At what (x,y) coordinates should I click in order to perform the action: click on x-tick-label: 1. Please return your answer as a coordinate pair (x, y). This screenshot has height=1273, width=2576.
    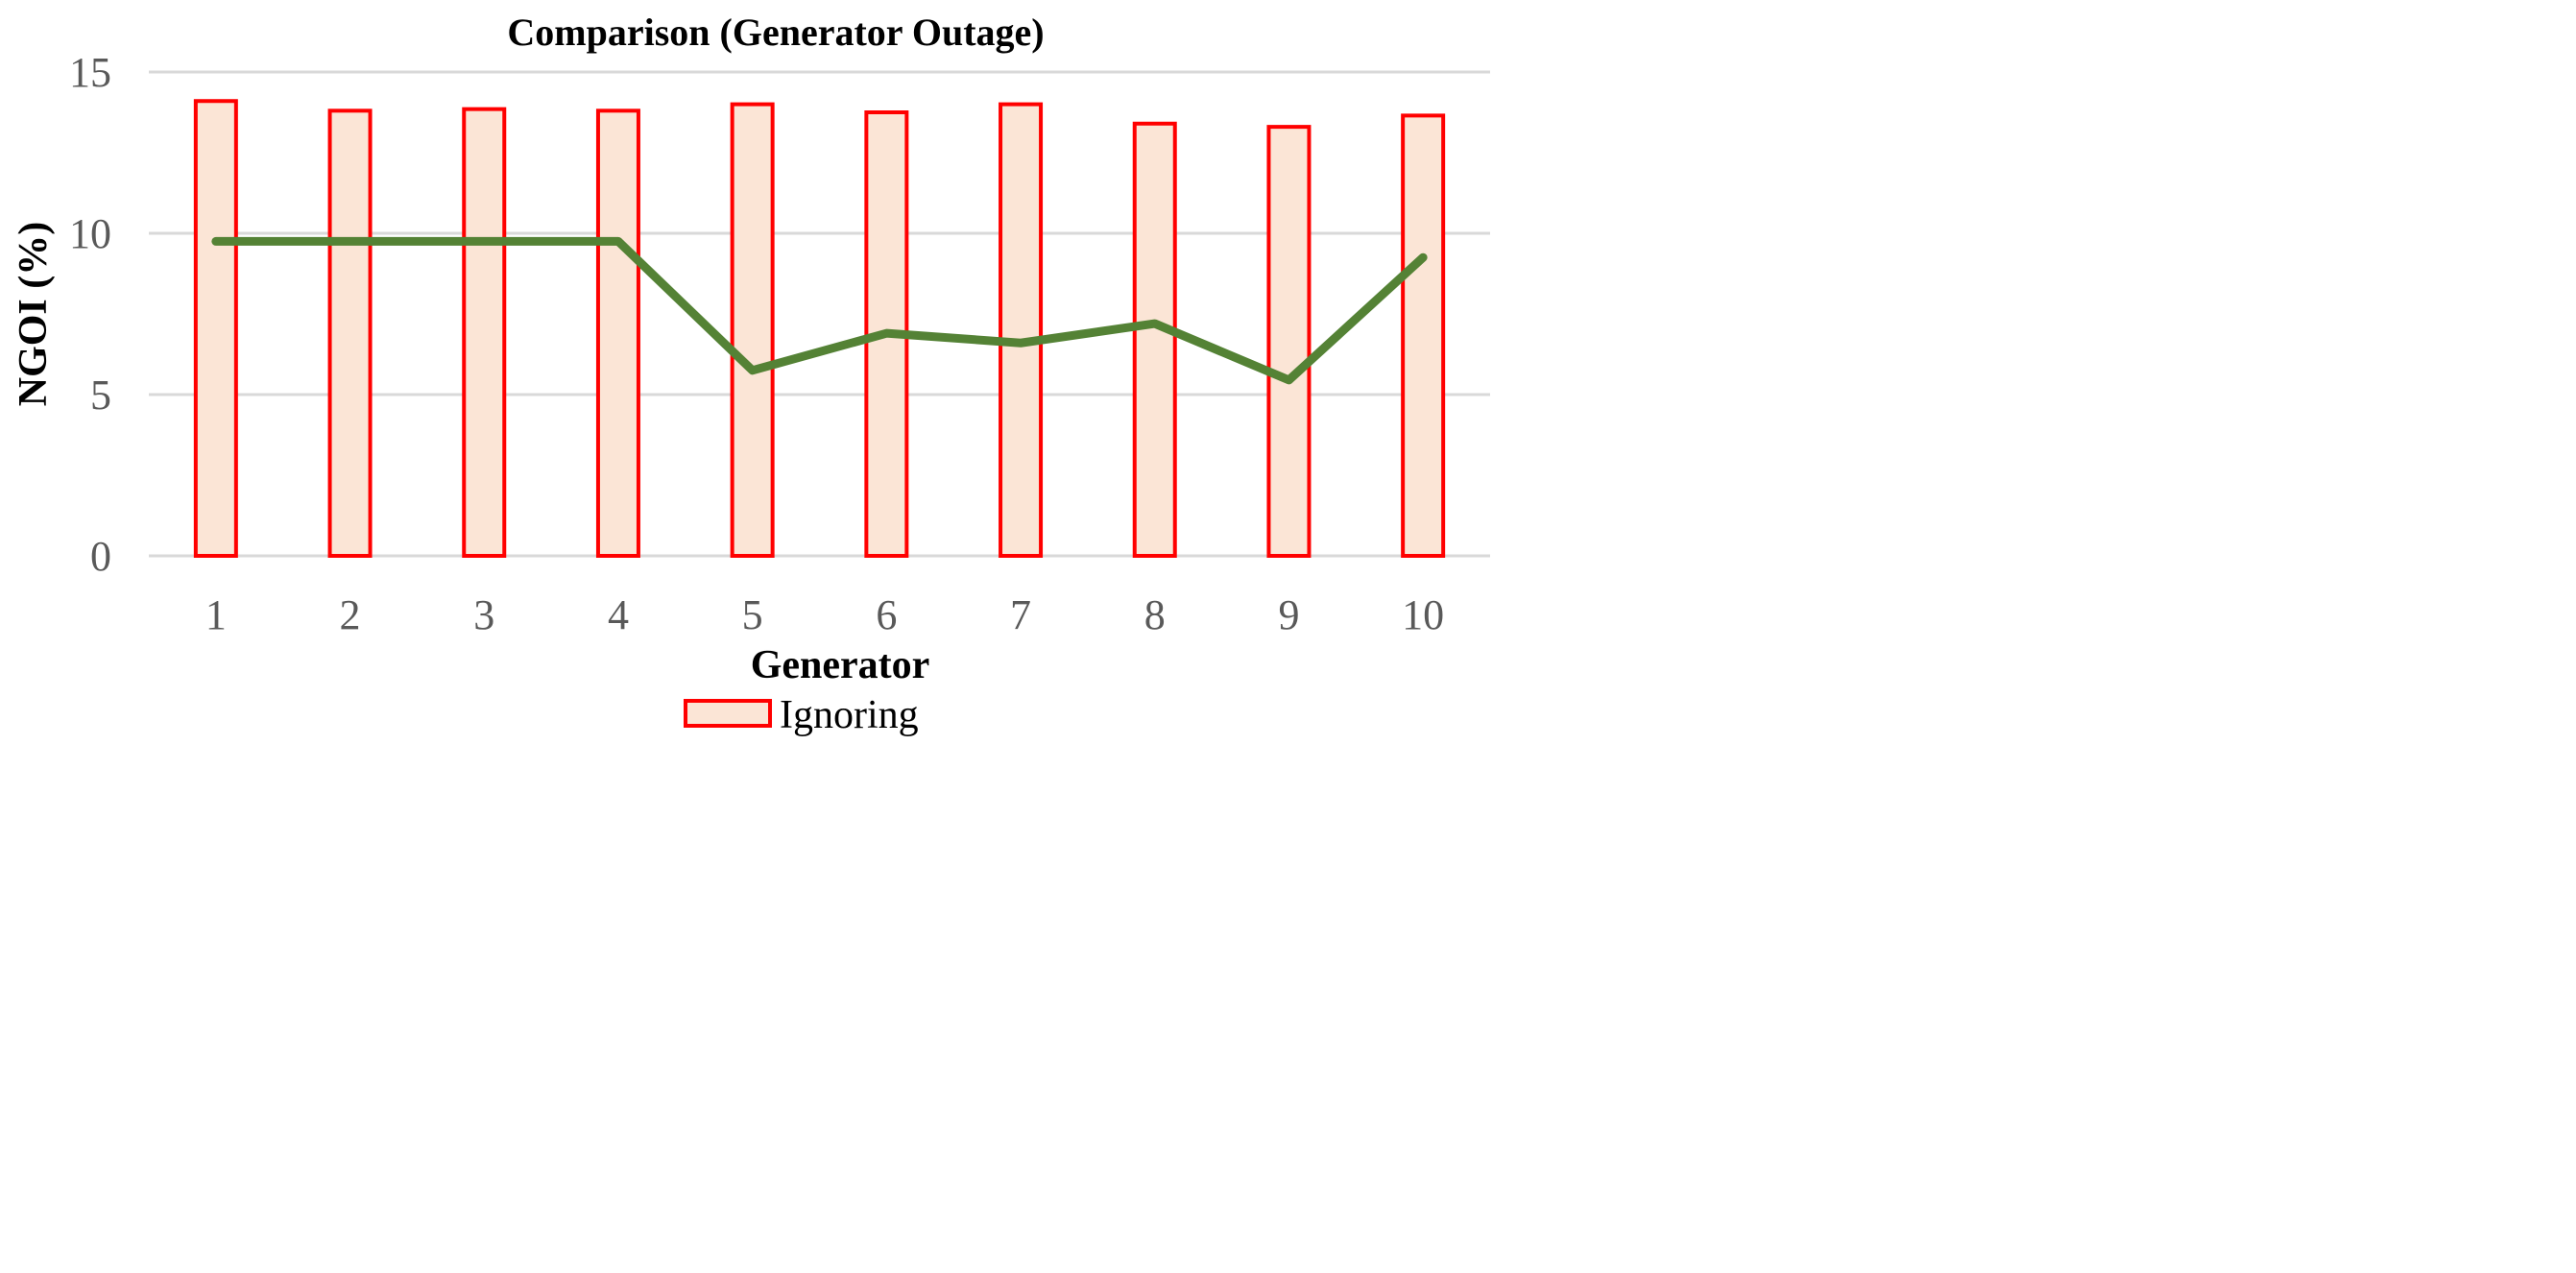
    Looking at the image, I should click on (216, 614).